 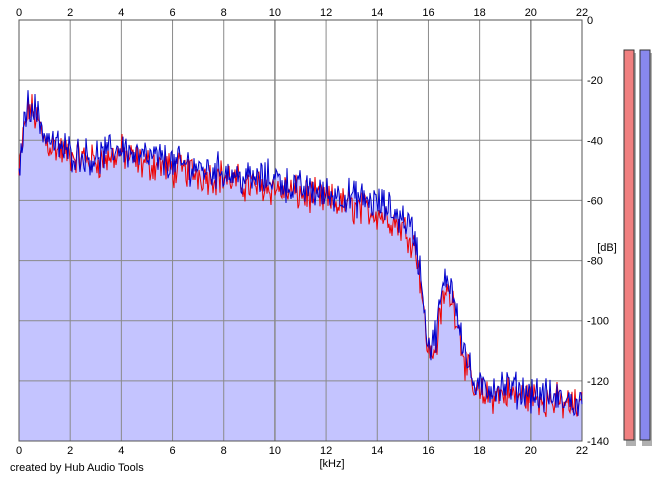 What do you see at coordinates (70, 451) in the screenshot?
I see `x-tick-label-bottom: 2` at bounding box center [70, 451].